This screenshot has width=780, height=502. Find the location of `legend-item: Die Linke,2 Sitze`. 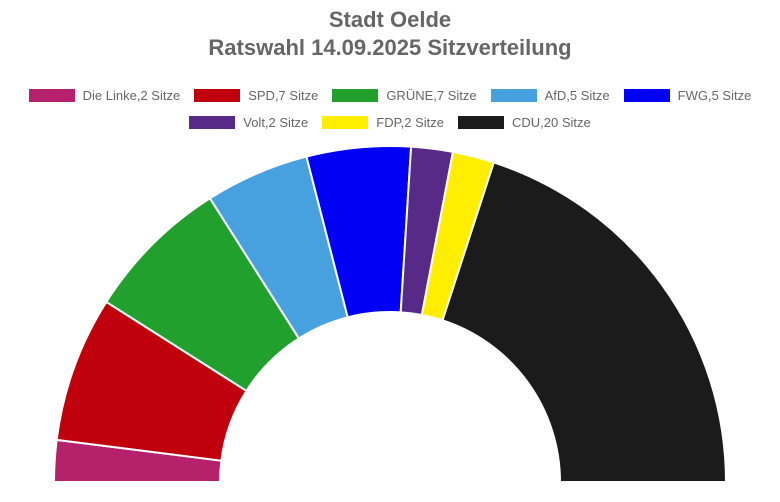

legend-item: Die Linke,2 Sitze is located at coordinates (104, 95).